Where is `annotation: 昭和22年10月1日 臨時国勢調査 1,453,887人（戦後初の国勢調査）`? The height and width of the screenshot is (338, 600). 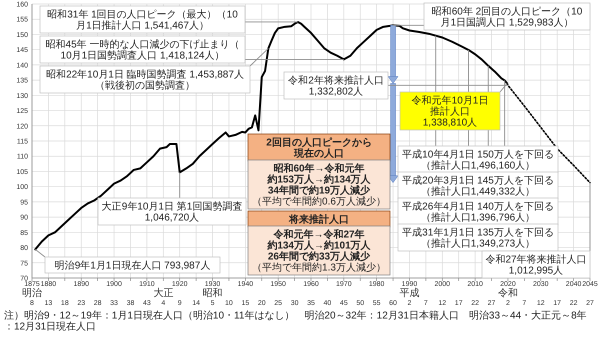
annotation: 昭和22年10月1日 臨時国勢調査 1,453,887人（戦後初の国勢調査） is located at coordinates (145, 80).